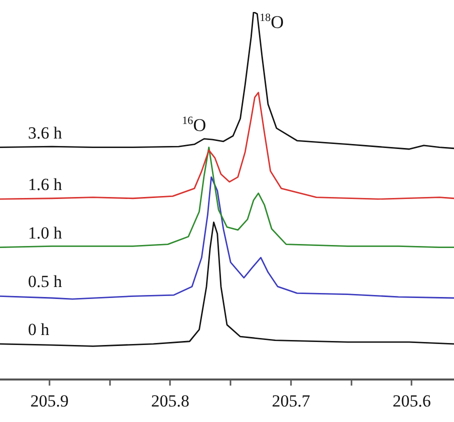 Image resolution: width=454 pixels, height=422 pixels. What do you see at coordinates (291, 400) in the screenshot?
I see `x-tick-label: 205.7` at bounding box center [291, 400].